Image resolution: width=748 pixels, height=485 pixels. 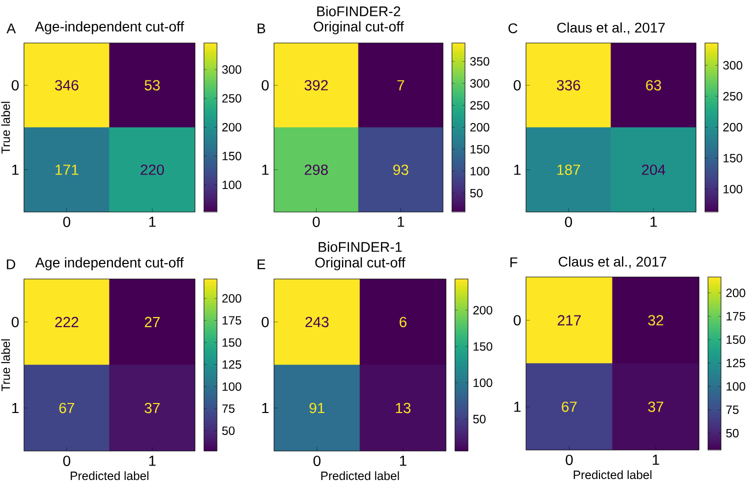 I want to click on text: D, so click(x=11, y=265).